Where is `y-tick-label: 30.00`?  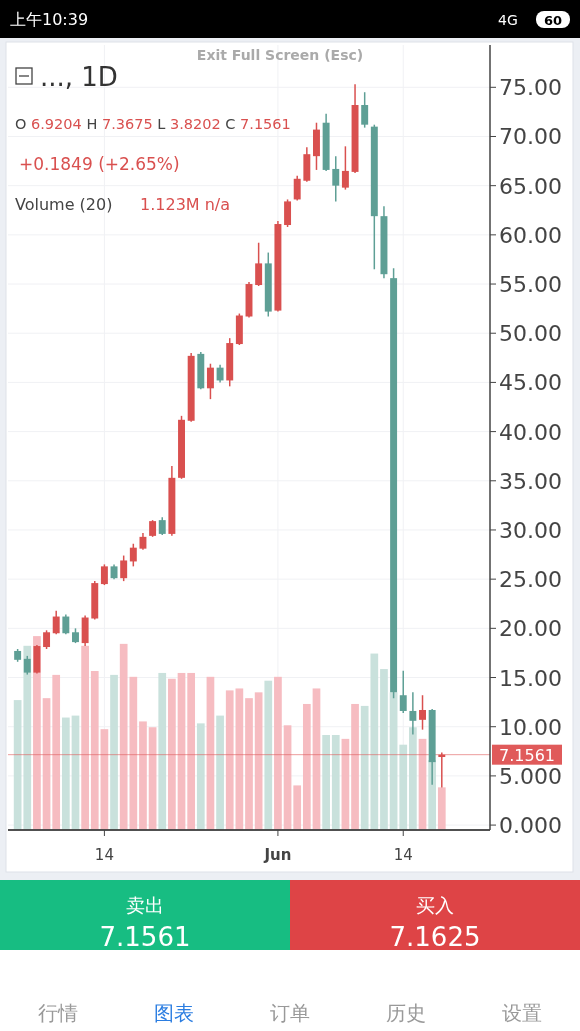 y-tick-label: 30.00 is located at coordinates (530, 530).